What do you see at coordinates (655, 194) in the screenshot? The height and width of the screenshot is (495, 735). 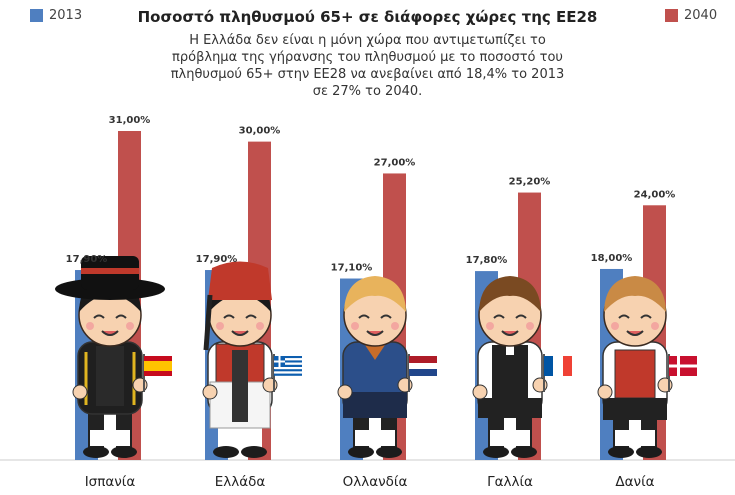 I see `data-label-2040: 24,00%` at bounding box center [655, 194].